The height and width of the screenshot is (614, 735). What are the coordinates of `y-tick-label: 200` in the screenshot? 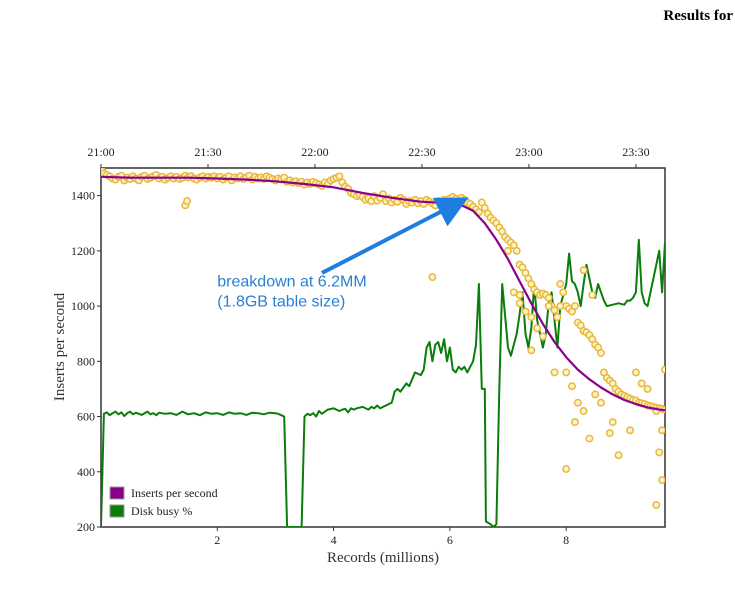 It's located at (86, 527).